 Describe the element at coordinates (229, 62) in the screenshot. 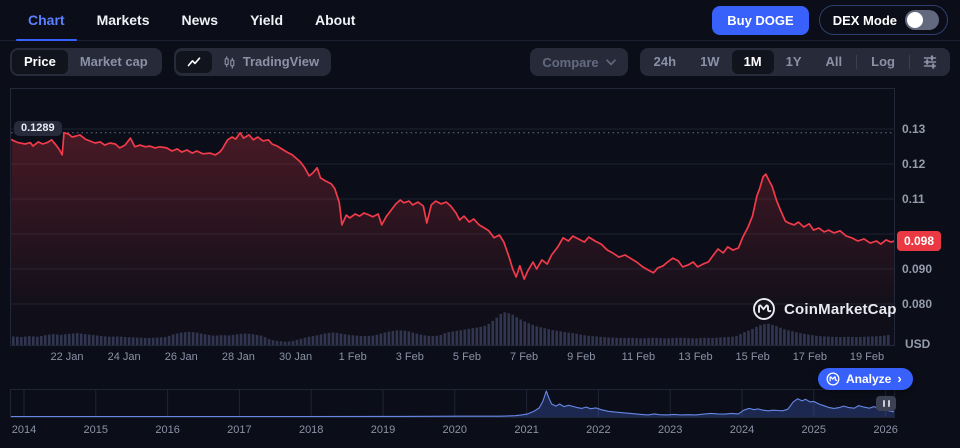

I see `candlestick-icon` at that location.